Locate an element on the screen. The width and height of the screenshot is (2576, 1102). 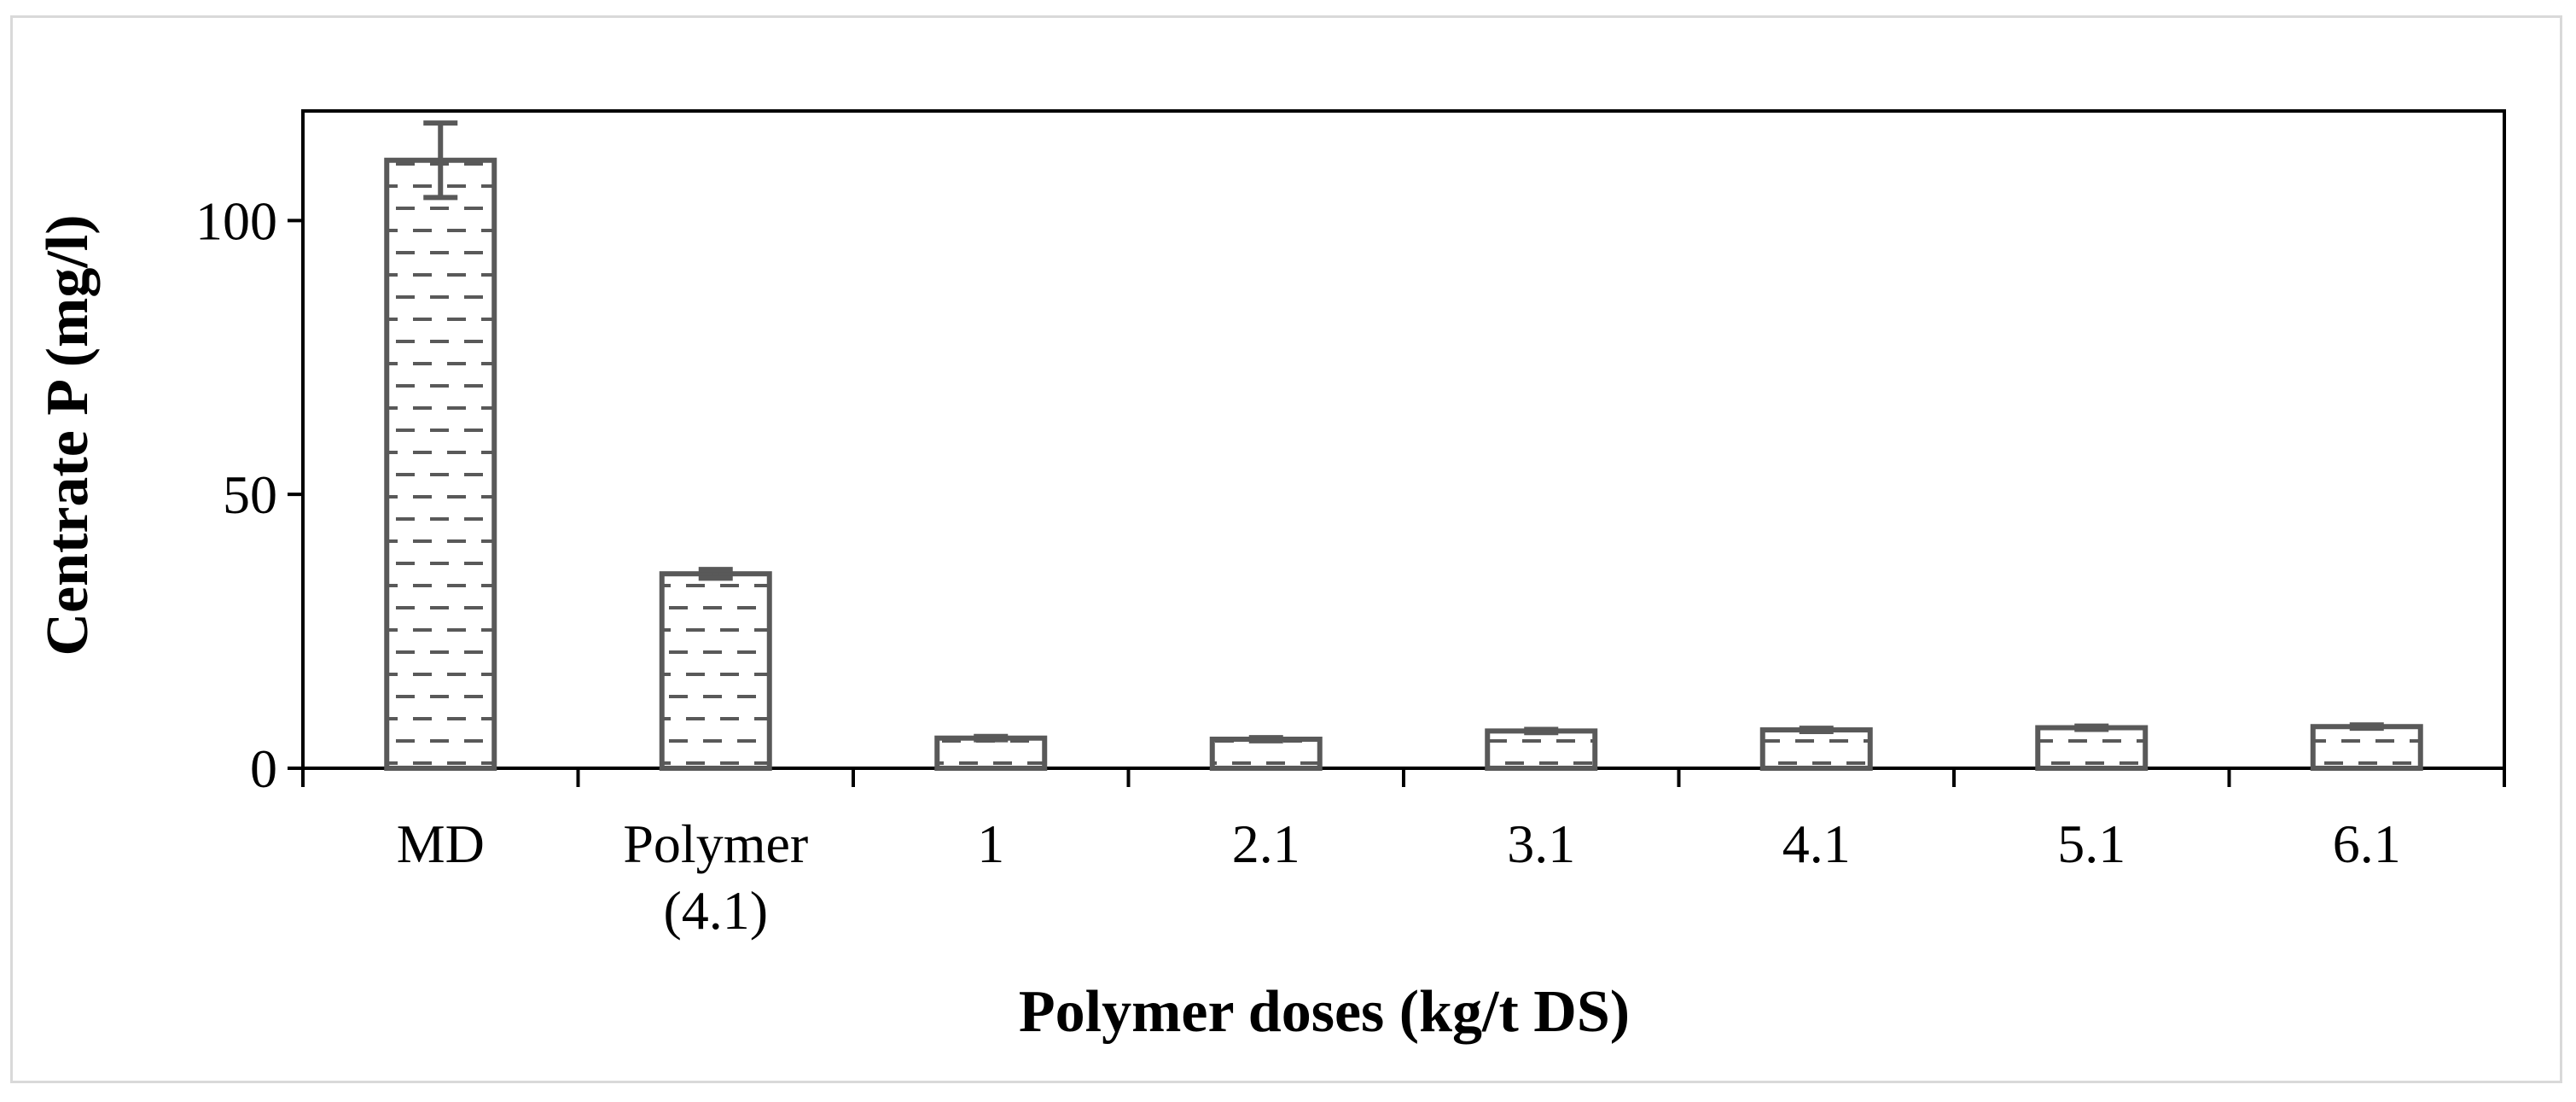
y-tick-label: 50 is located at coordinates (250, 494).